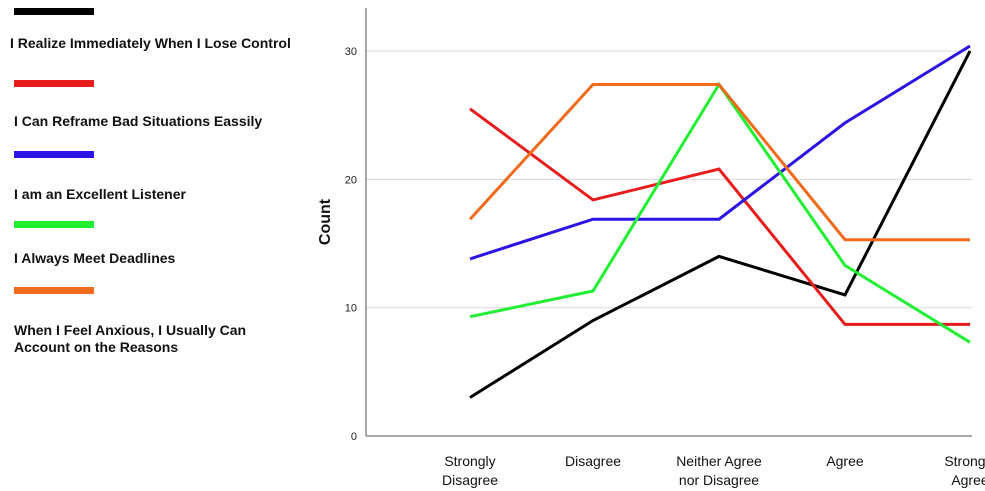 This screenshot has width=985, height=491. Describe the element at coordinates (593, 461) in the screenshot. I see `x-tick-label: Disagree` at that location.